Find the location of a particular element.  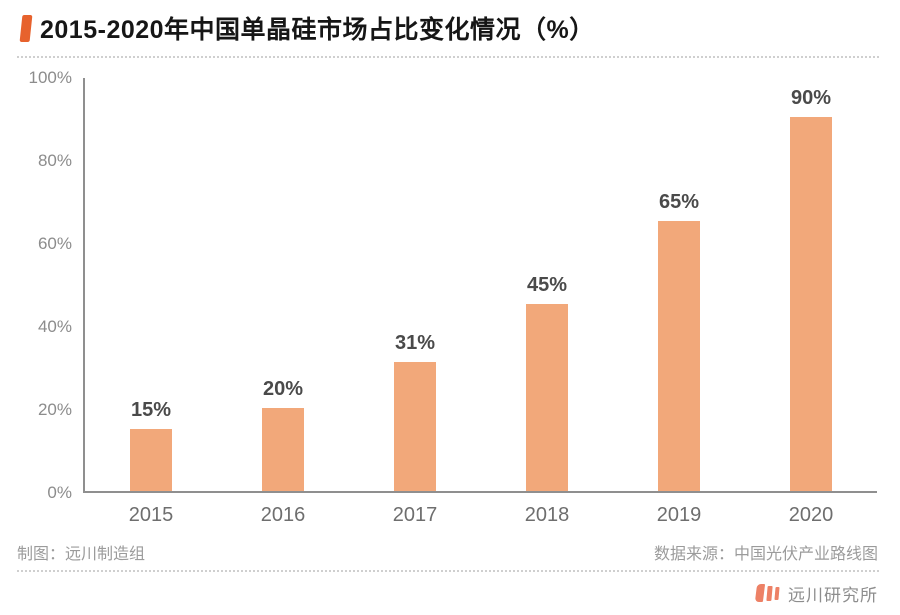

chart-header: 2015-2020年中国单晶硅市场占比变化情况（%） is located at coordinates (307, 28).